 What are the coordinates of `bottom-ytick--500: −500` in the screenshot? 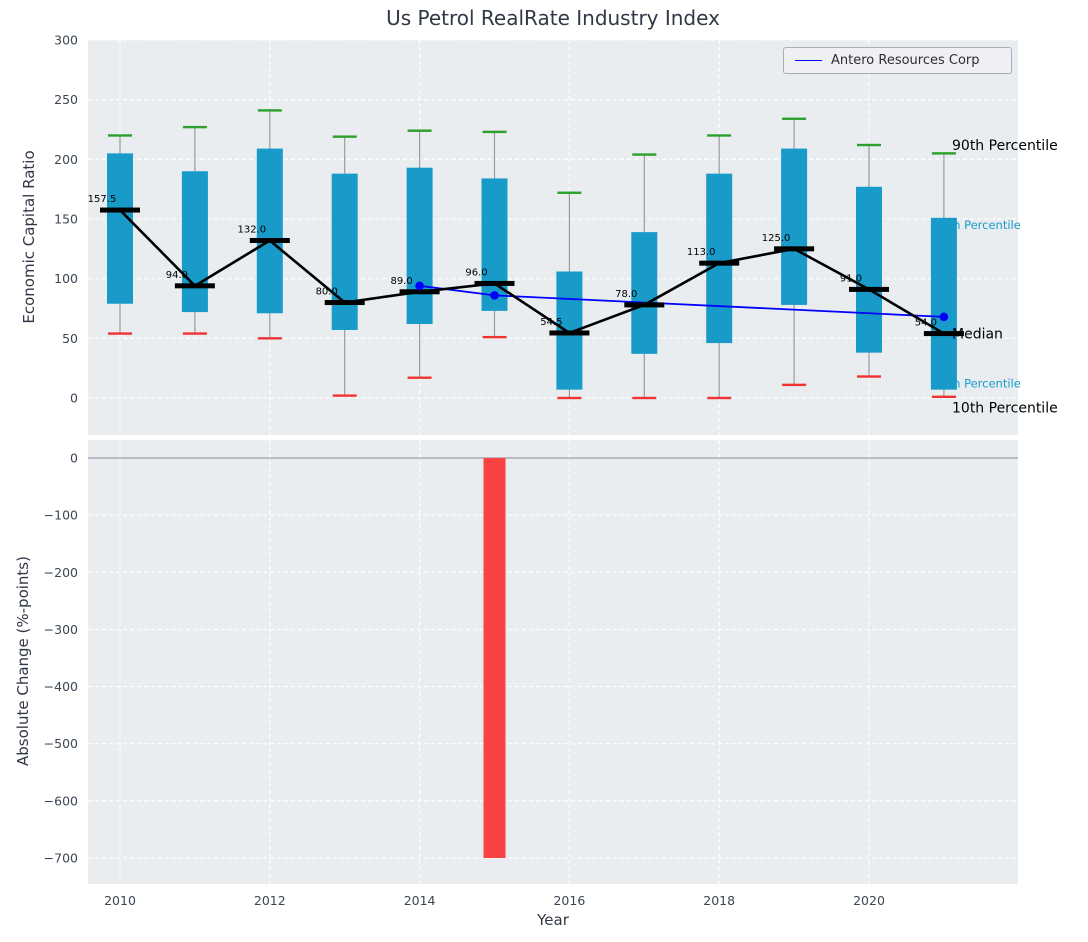 It's located at (61, 743).